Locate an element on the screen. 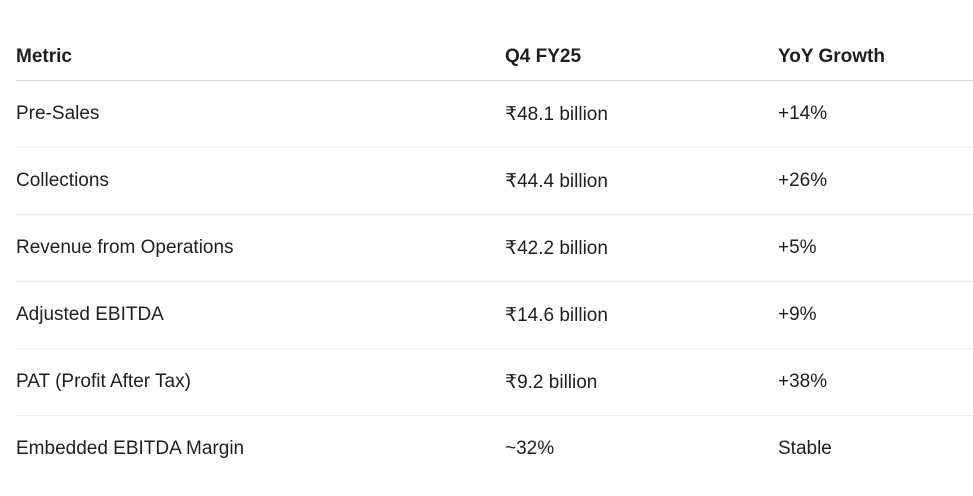 This screenshot has height=496, width=973. cell-value: ₹48.1 billion is located at coordinates (641, 114).